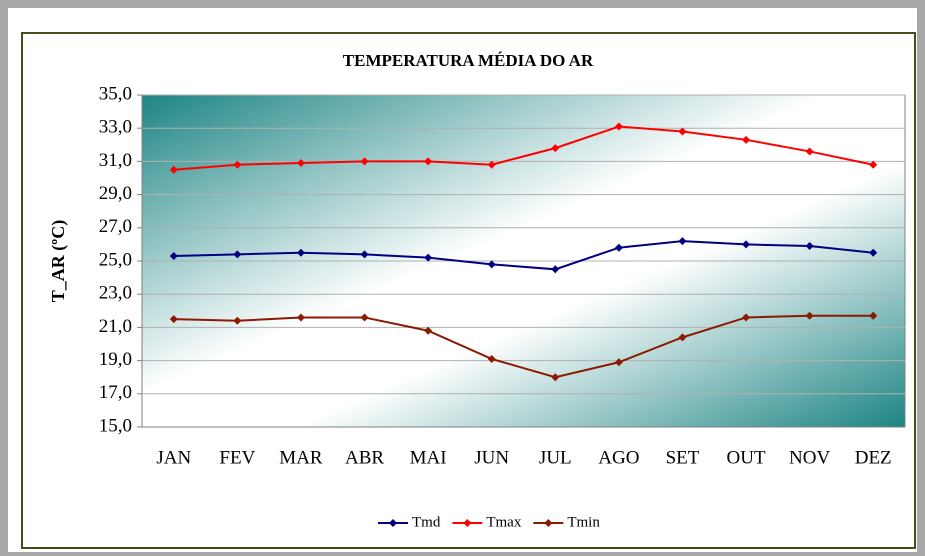  What do you see at coordinates (618, 457) in the screenshot?
I see `x-tick-label: AGO` at bounding box center [618, 457].